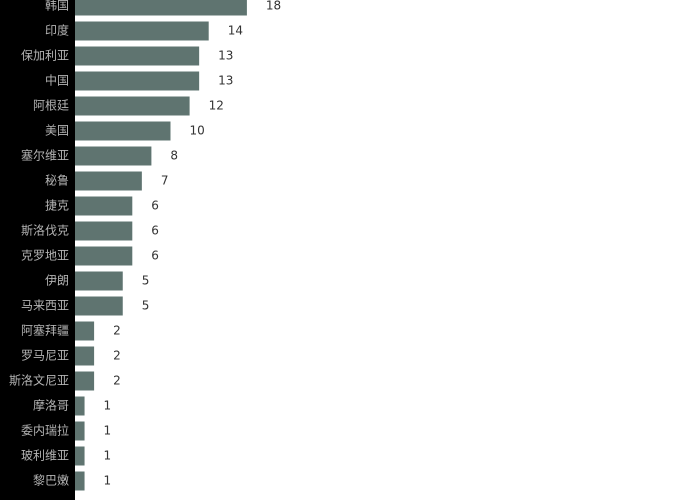 Image resolution: width=700 pixels, height=500 pixels. Describe the element at coordinates (225, 81) in the screenshot. I see `value-label-3: 13` at that location.